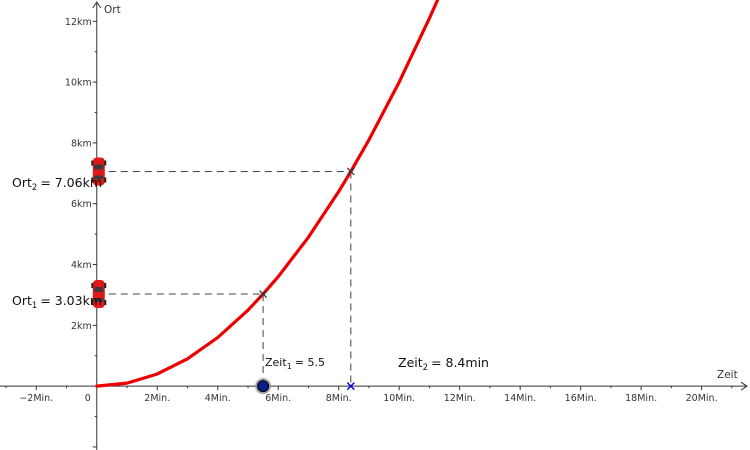 The height and width of the screenshot is (450, 750). Describe the element at coordinates (112, 10) in the screenshot. I see `y-axis-label: Ort` at that location.